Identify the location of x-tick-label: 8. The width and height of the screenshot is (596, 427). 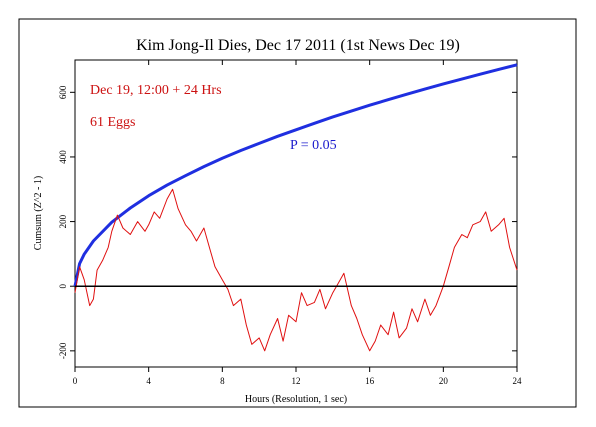
(222, 381).